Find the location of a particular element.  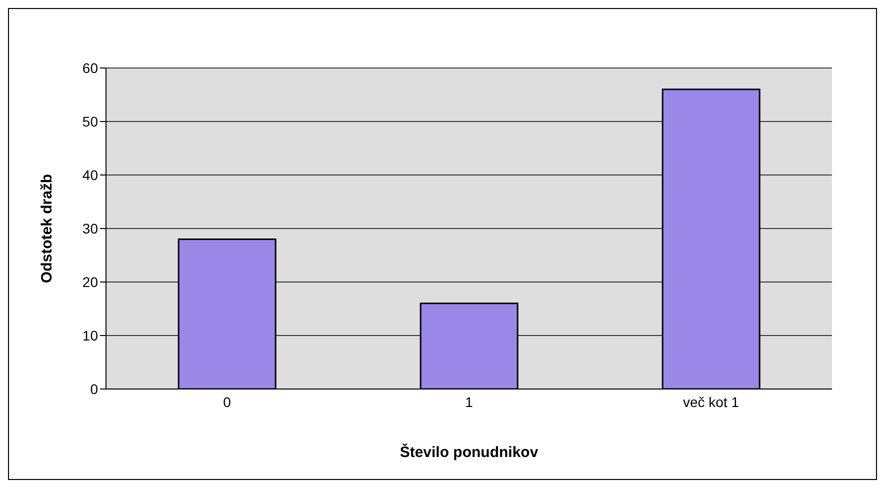

x-tick-label: več kot 1 is located at coordinates (711, 402).